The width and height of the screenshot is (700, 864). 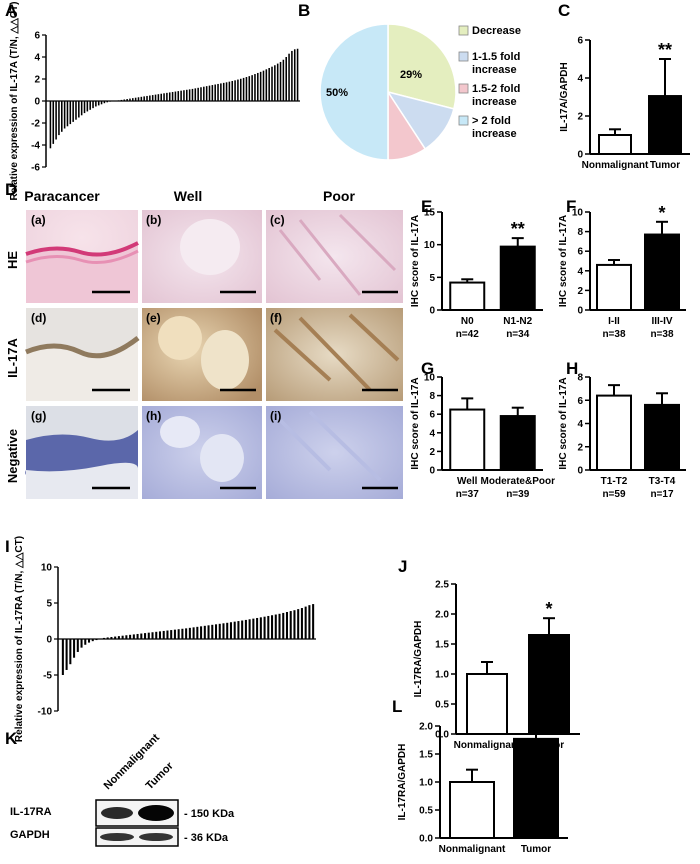 I want to click on panel-label-d: D, so click(x=11, y=189).